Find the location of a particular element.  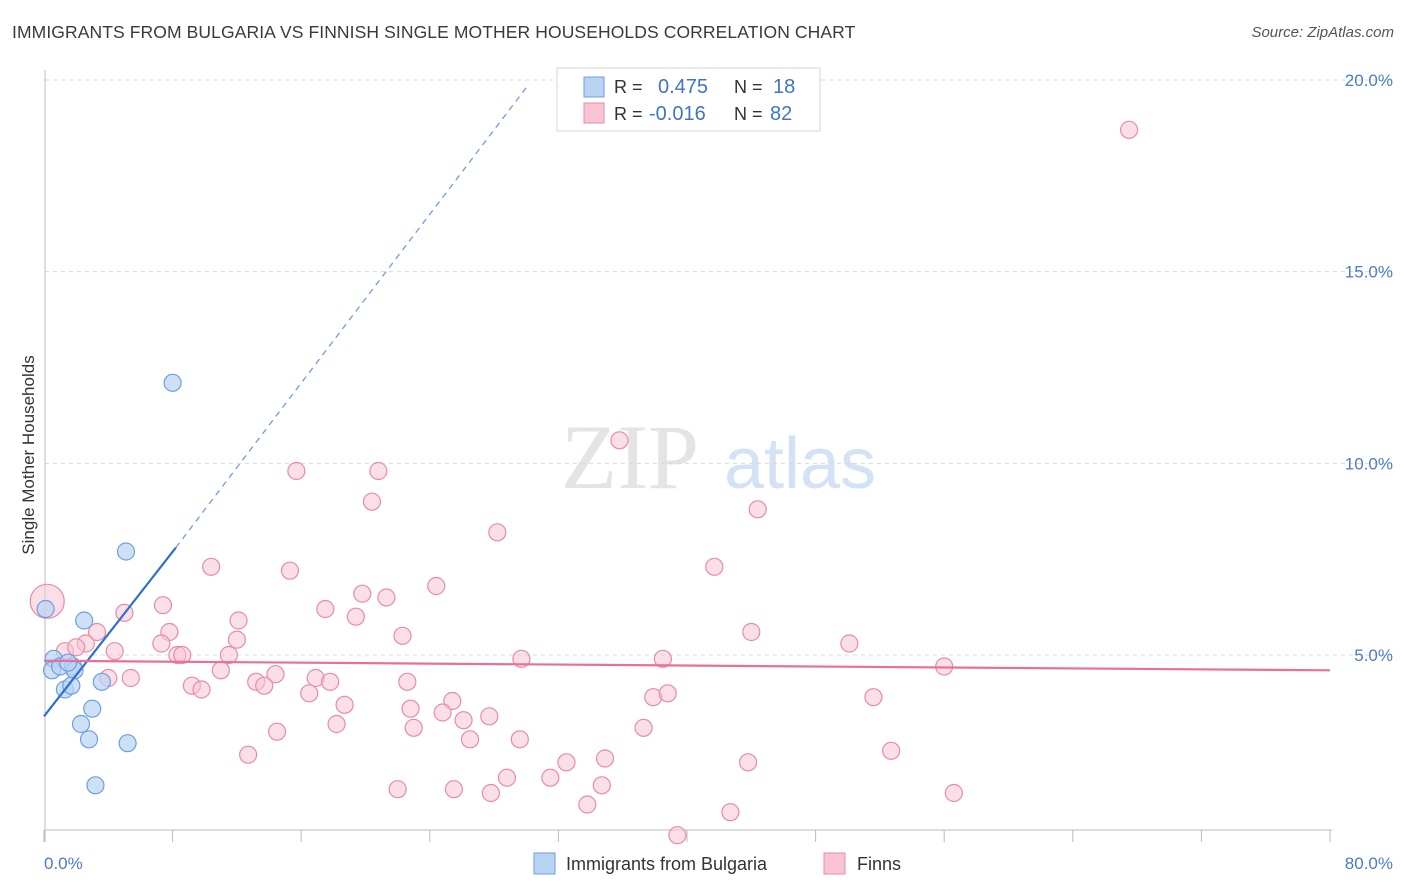

watermark-zip: ZIP is located at coordinates (630, 457).